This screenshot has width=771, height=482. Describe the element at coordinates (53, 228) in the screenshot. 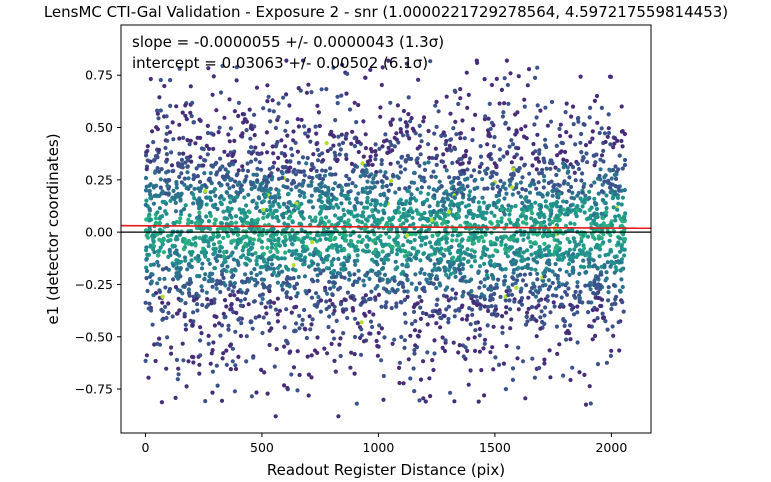

I see `y-axis-label: e1 (detector coordinates)` at that location.